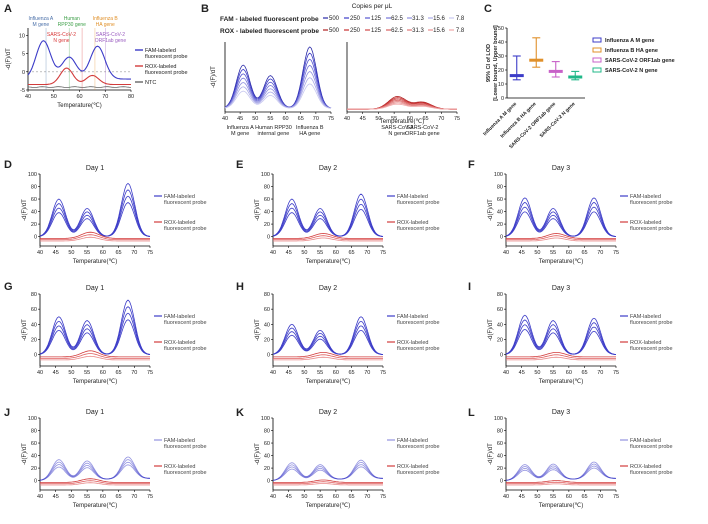  I want to click on rox-label: ROX - labeled fluorescent probe, so click(269, 31).